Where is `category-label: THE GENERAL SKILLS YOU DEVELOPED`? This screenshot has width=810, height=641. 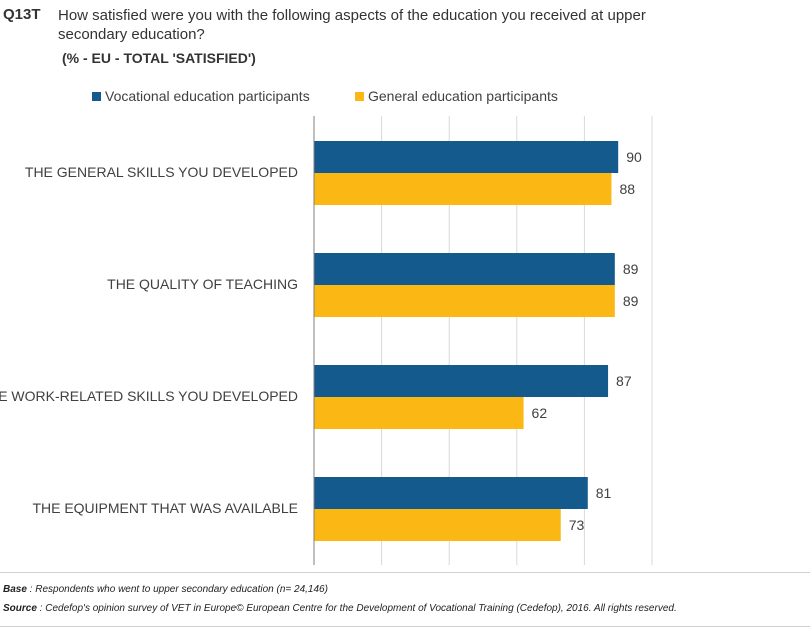 category-label: THE GENERAL SKILLS YOU DEVELOPED is located at coordinates (161, 172).